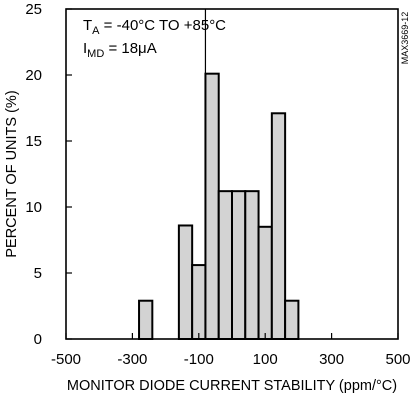 Image resolution: width=414 pixels, height=398 pixels. Describe the element at coordinates (38, 339) in the screenshot. I see `y-tick-label: 0` at that location.